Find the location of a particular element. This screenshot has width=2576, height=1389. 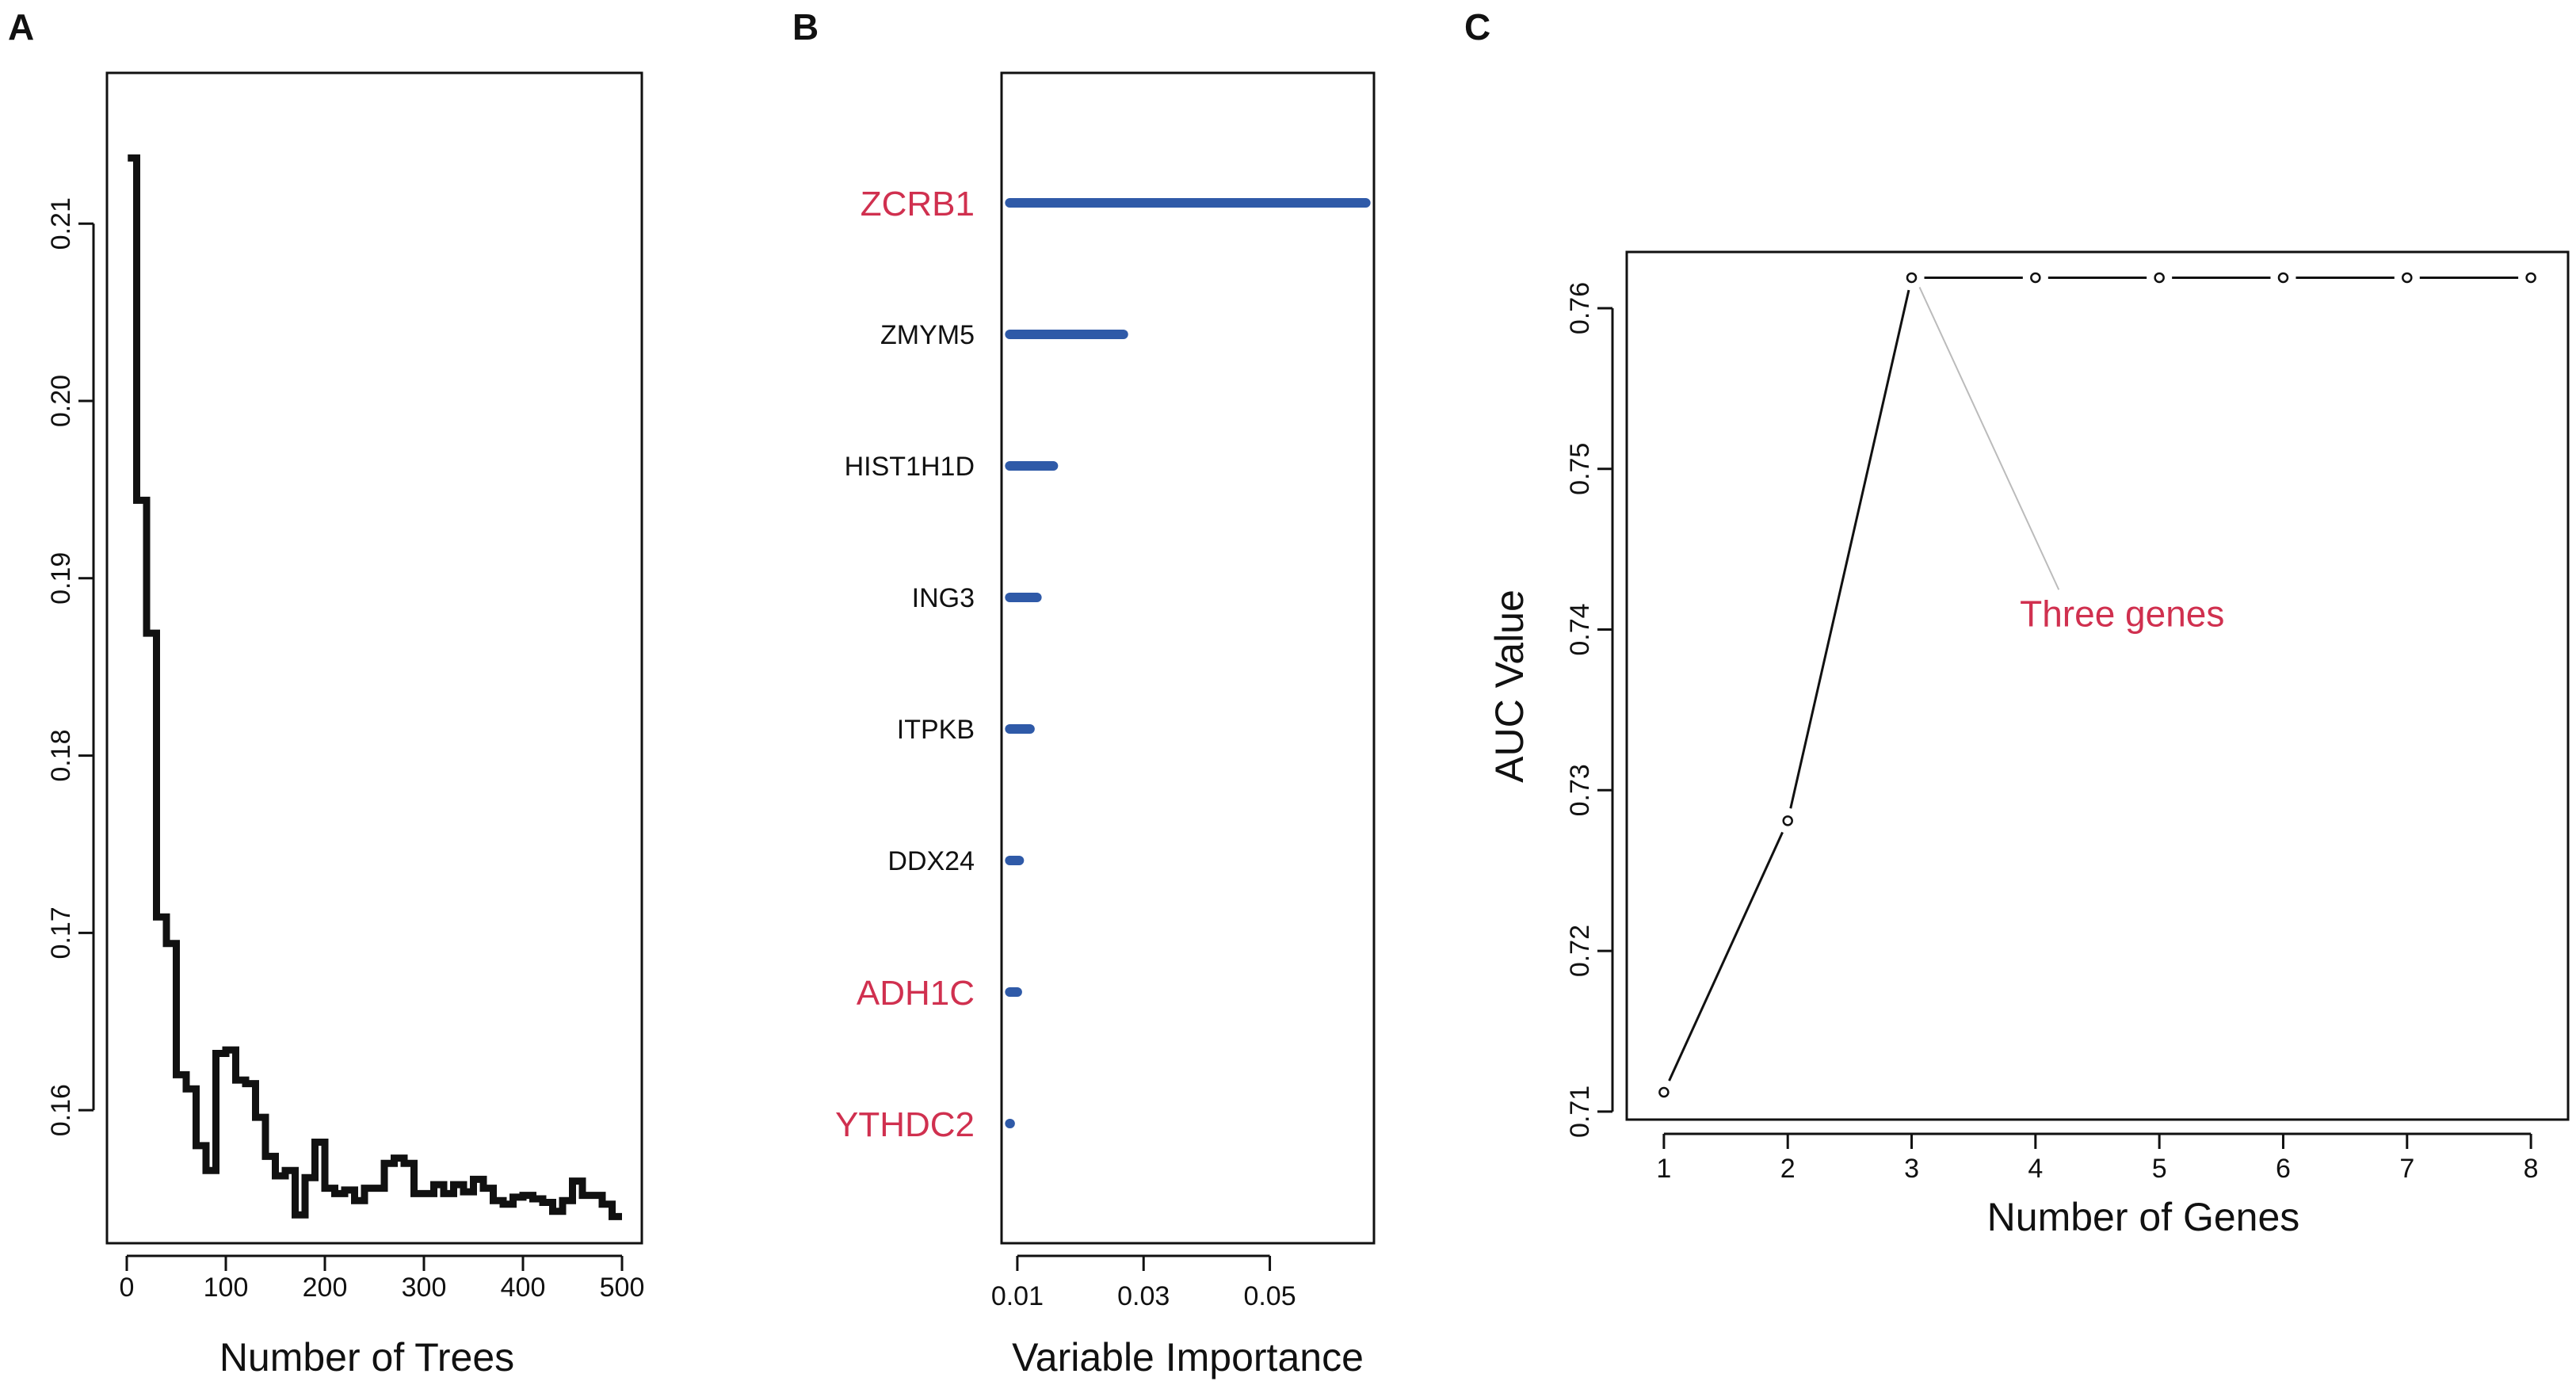

panel-a-y-tick-label: 0.17 is located at coordinates (61, 932).